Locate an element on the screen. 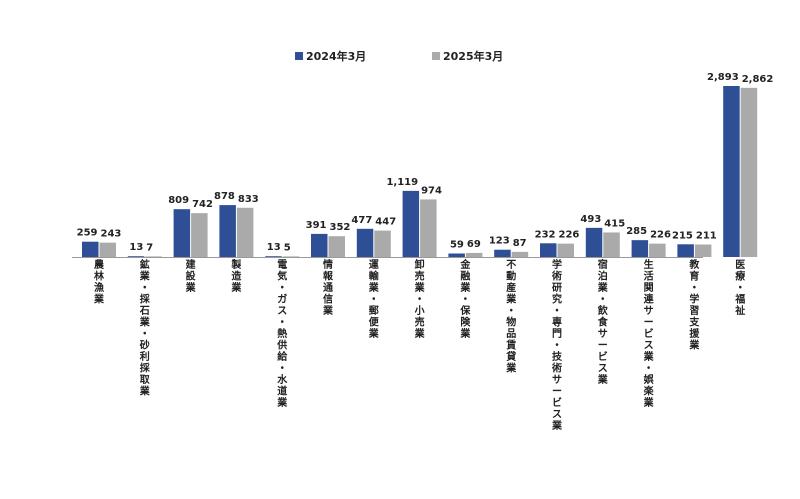 Image resolution: width=800 pixels, height=499 pixels. value-label-2-11: 226 is located at coordinates (569, 235).